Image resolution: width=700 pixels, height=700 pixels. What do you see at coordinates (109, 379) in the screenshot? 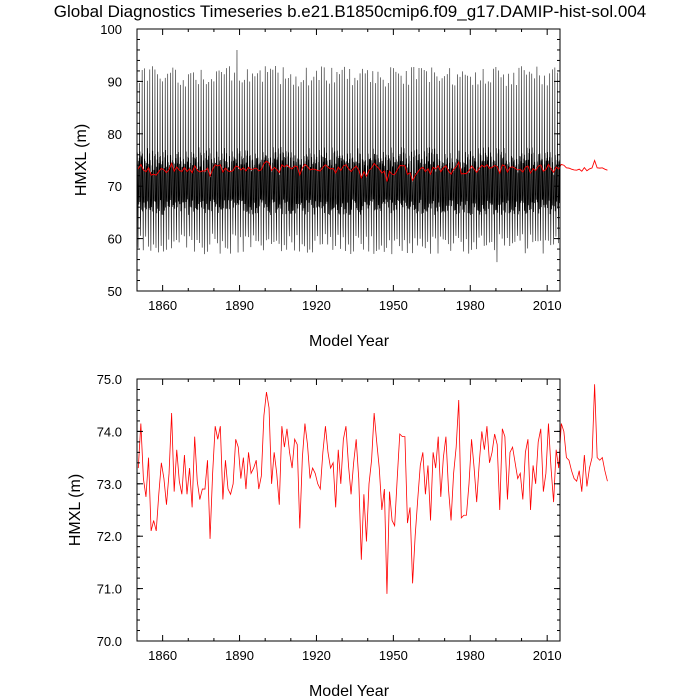
I see `y-tick-label: 75.0` at bounding box center [109, 379].